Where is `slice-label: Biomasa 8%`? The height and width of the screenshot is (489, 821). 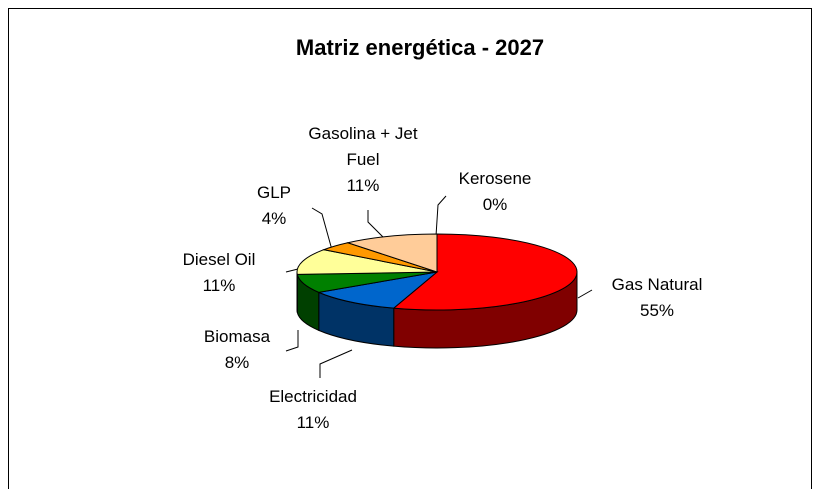
slice-label: Biomasa 8% is located at coordinates (237, 350).